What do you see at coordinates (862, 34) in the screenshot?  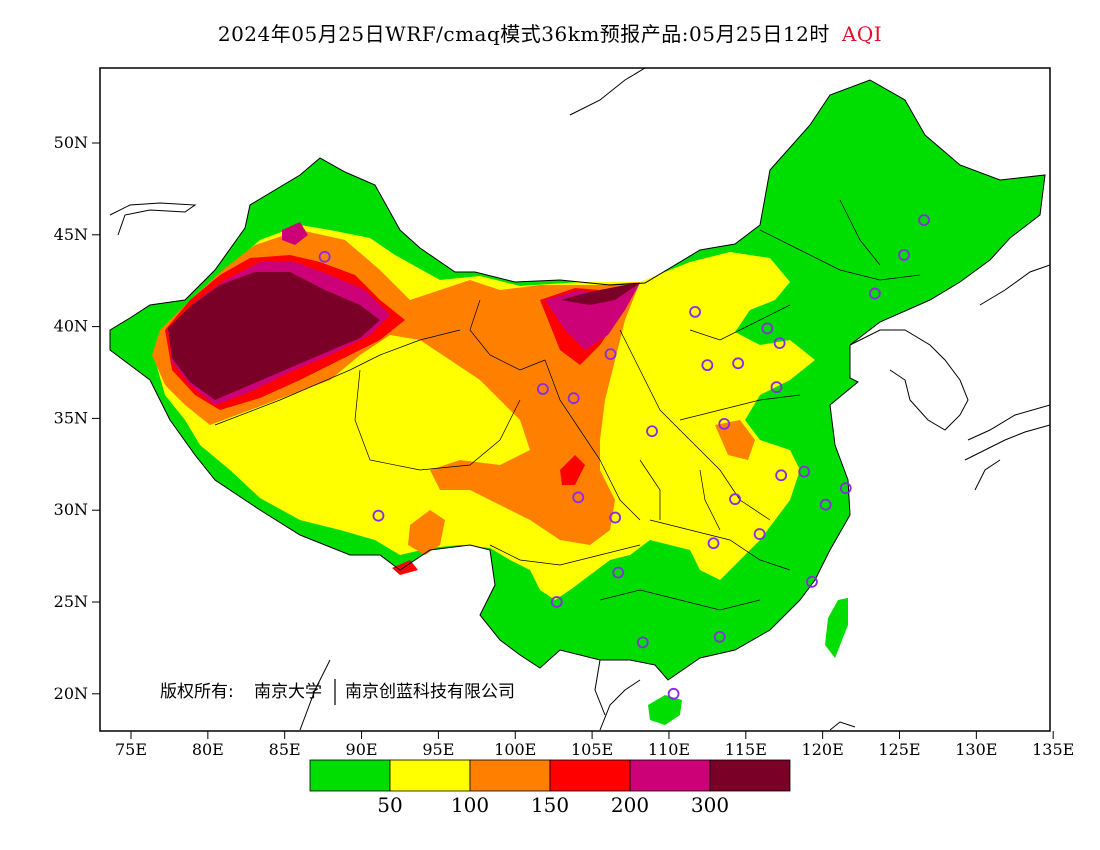 I see `title-variable: AQI` at bounding box center [862, 34].